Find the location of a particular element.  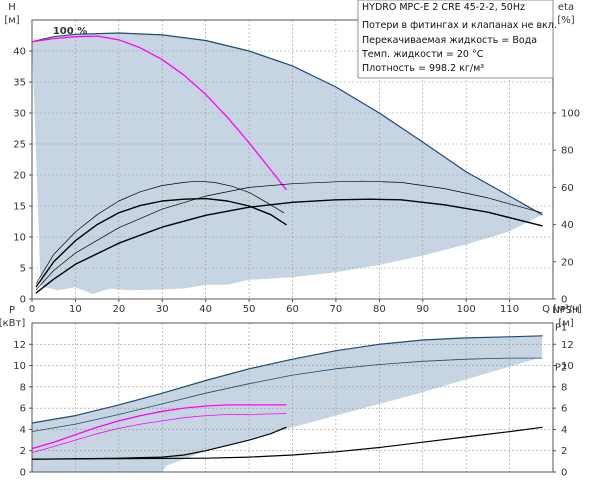

y2-axis-title: eta is located at coordinates (566, 7).